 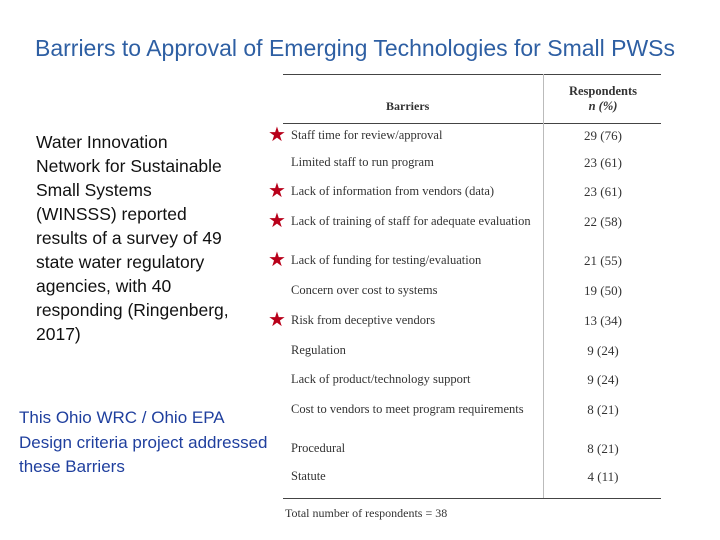 What do you see at coordinates (408, 106) in the screenshot?
I see `column-header-barriers: Barriers` at bounding box center [408, 106].